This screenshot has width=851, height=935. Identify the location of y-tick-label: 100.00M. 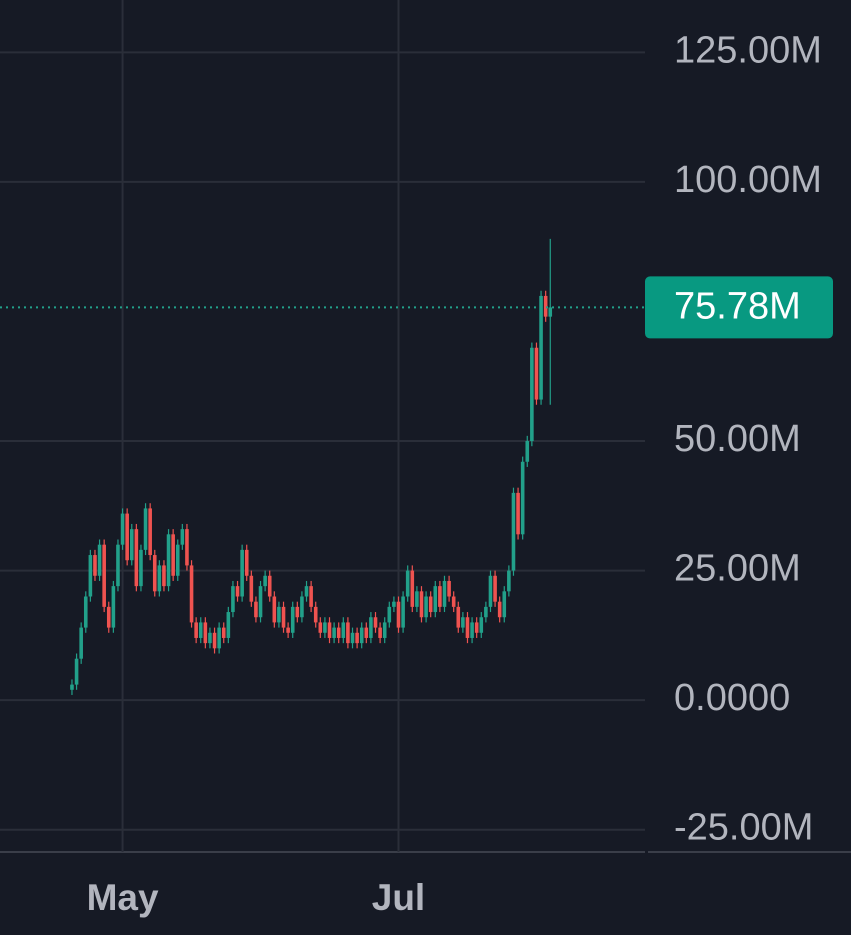
(748, 180).